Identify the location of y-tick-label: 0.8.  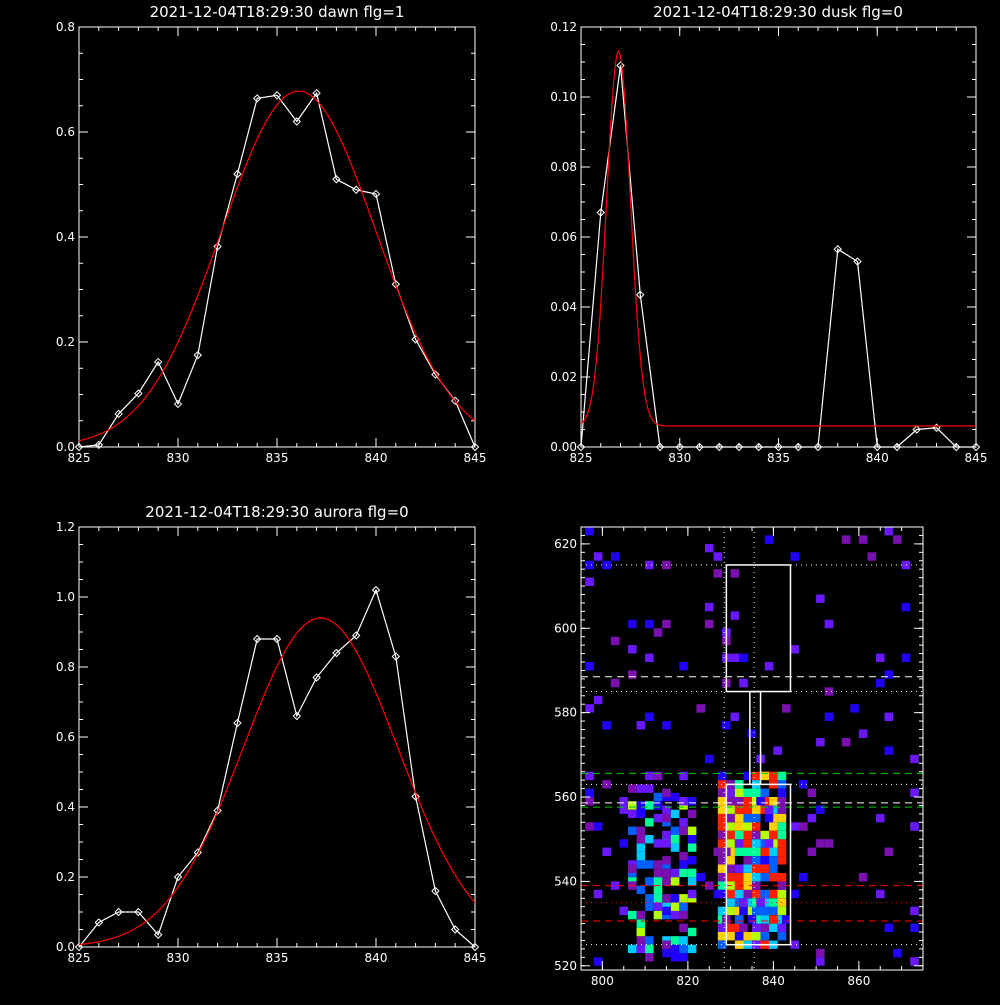
(65, 667).